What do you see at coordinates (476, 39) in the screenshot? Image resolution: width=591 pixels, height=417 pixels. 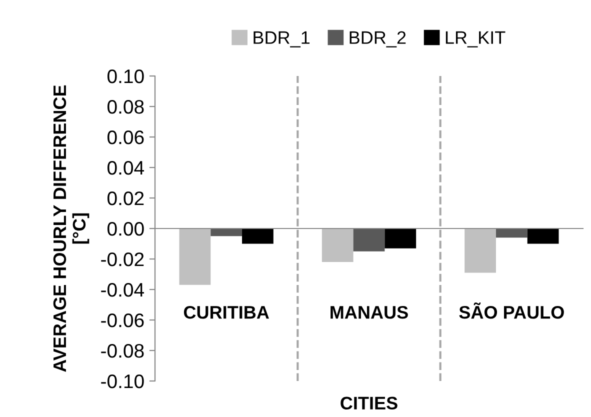 I see `legend-label: LR_KIT` at bounding box center [476, 39].